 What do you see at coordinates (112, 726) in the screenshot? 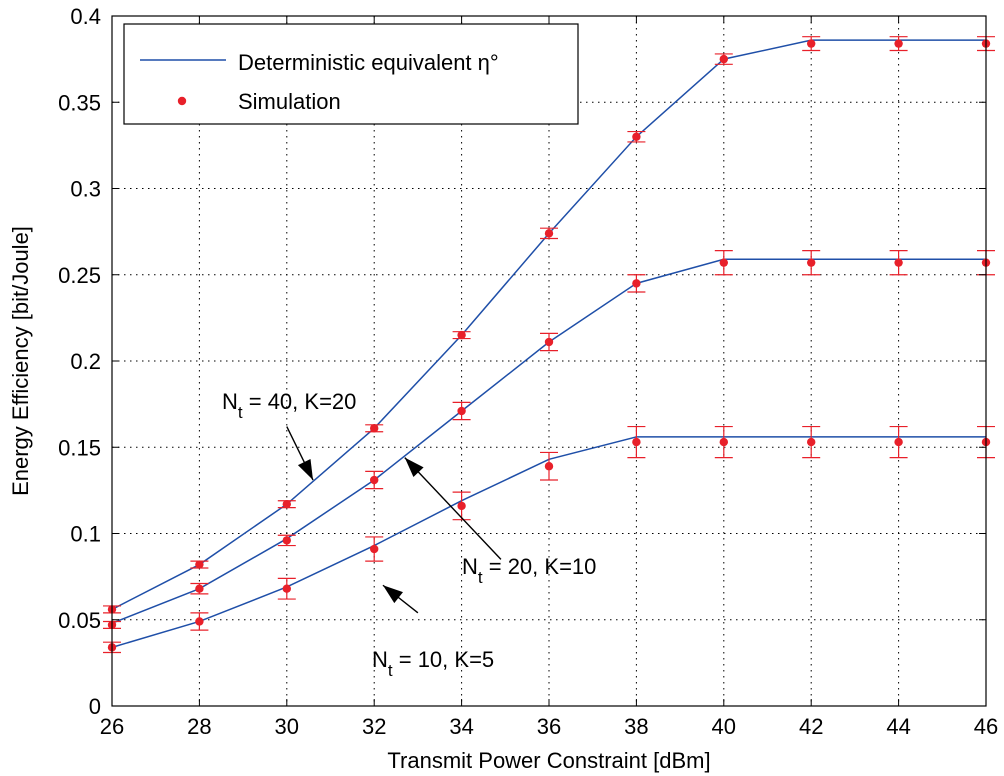
I see `x-tick-label: 26` at bounding box center [112, 726].